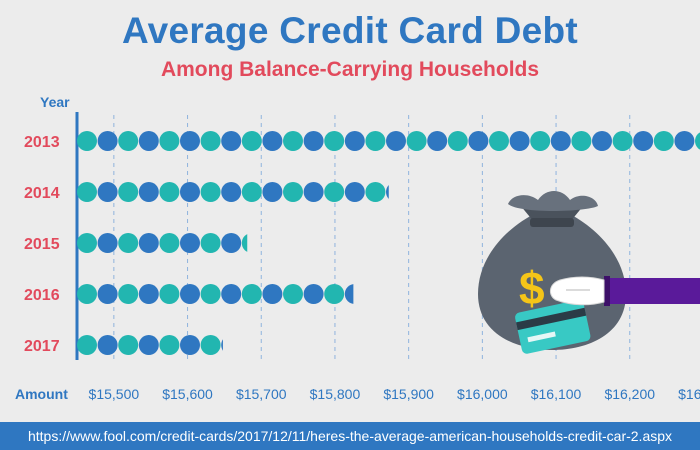 The height and width of the screenshot is (450, 700). I want to click on x-tick-label: $15,600, so click(187, 394).